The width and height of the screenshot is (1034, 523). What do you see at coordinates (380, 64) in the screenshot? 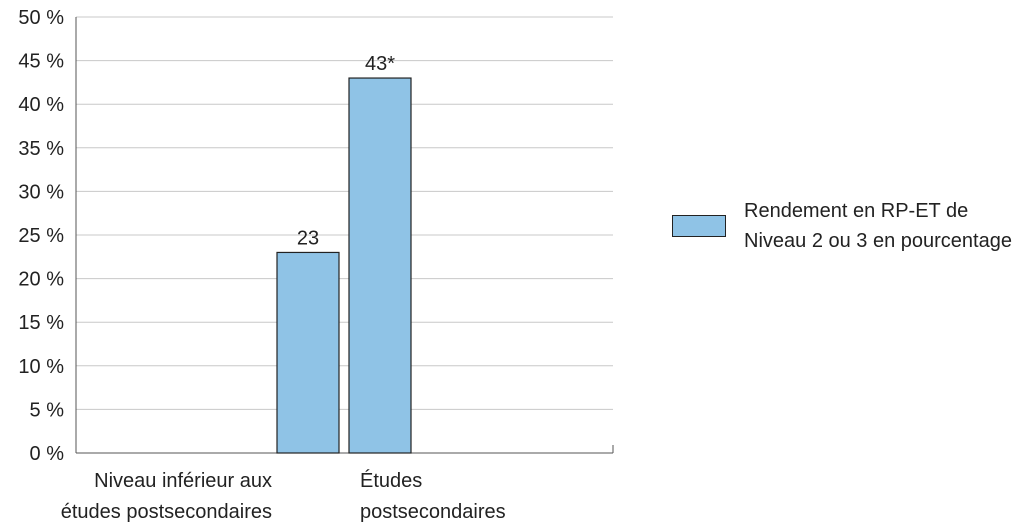
I see `data-label: 43*` at bounding box center [380, 64].